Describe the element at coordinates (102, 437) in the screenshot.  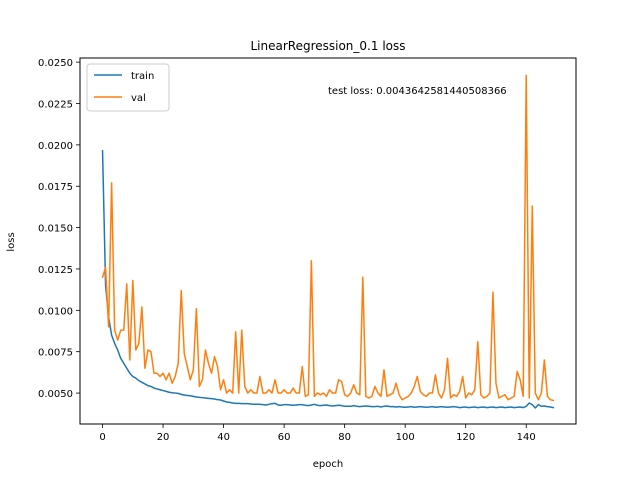
I see `x-tick-label: 0` at that location.